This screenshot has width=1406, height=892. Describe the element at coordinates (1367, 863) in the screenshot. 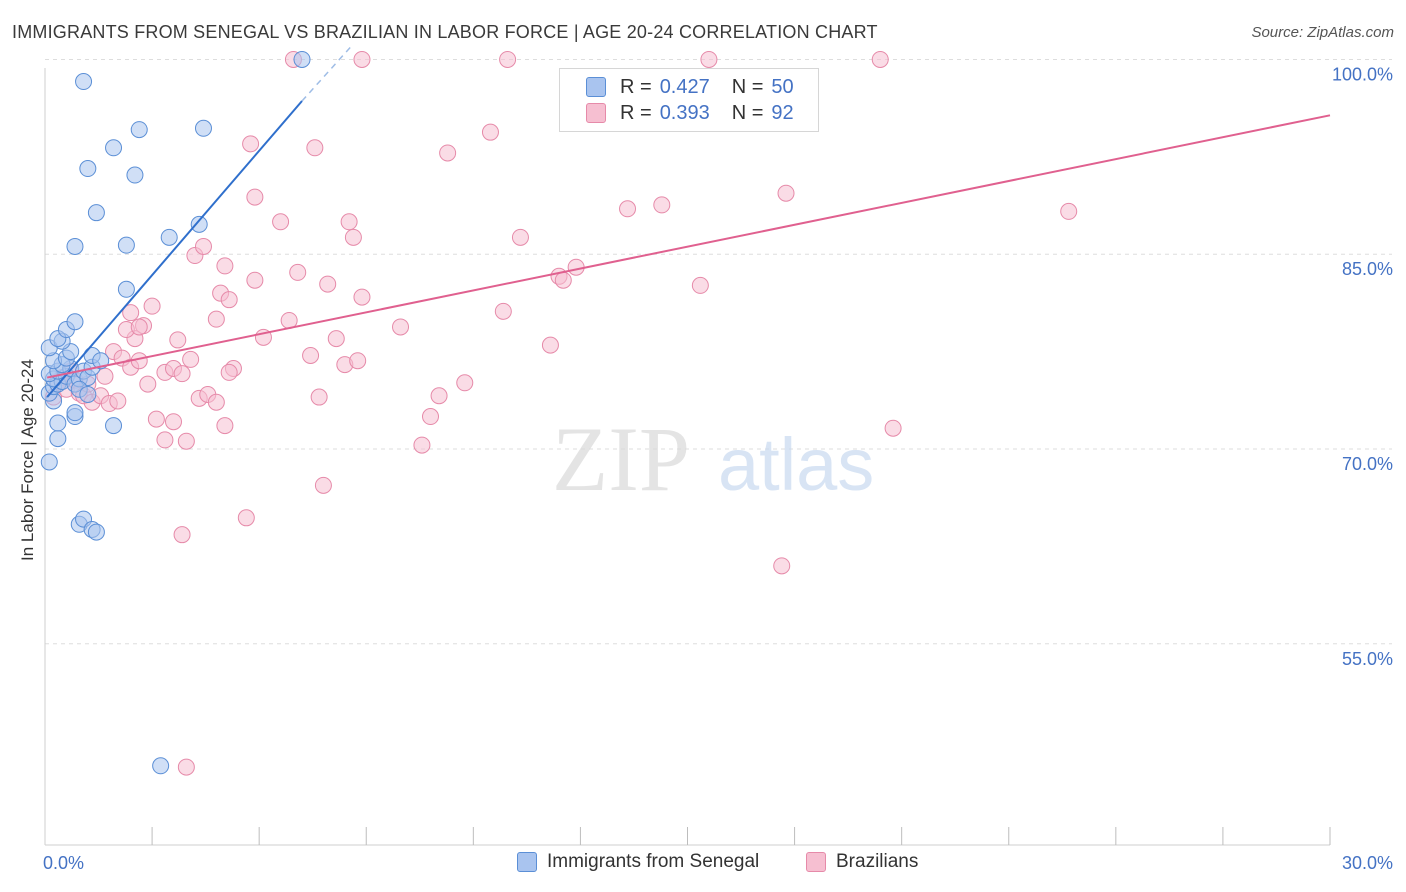

I see `x-tick-label: 30.0%` at that location.